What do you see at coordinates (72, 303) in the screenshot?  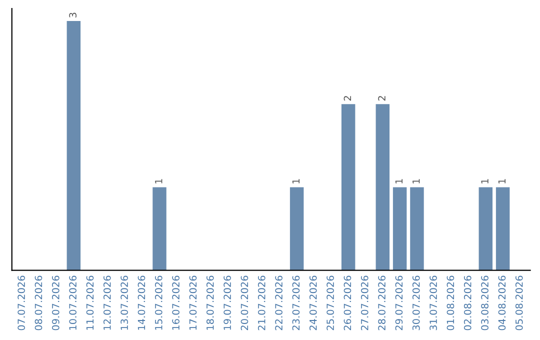 I see `x-tick-label: 10.07.2026` at bounding box center [72, 303].